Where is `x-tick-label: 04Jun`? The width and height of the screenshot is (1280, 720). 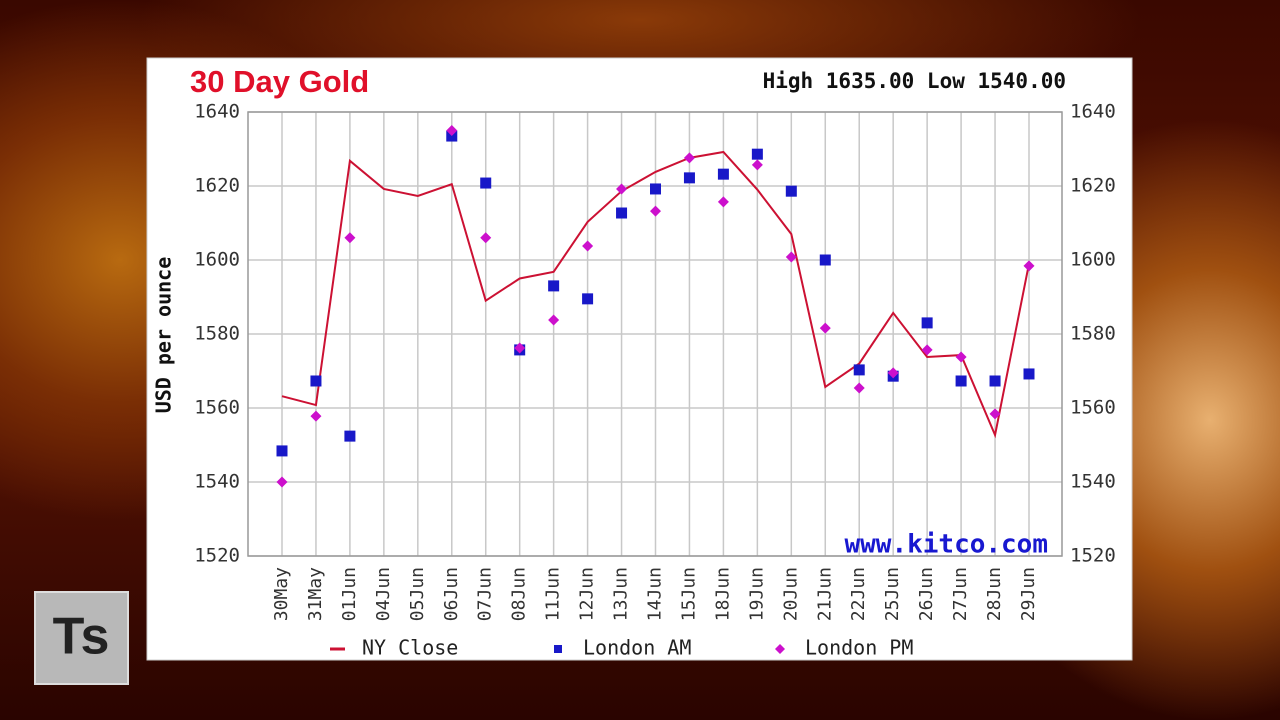
x-tick-label: 04Jun is located at coordinates (383, 594).